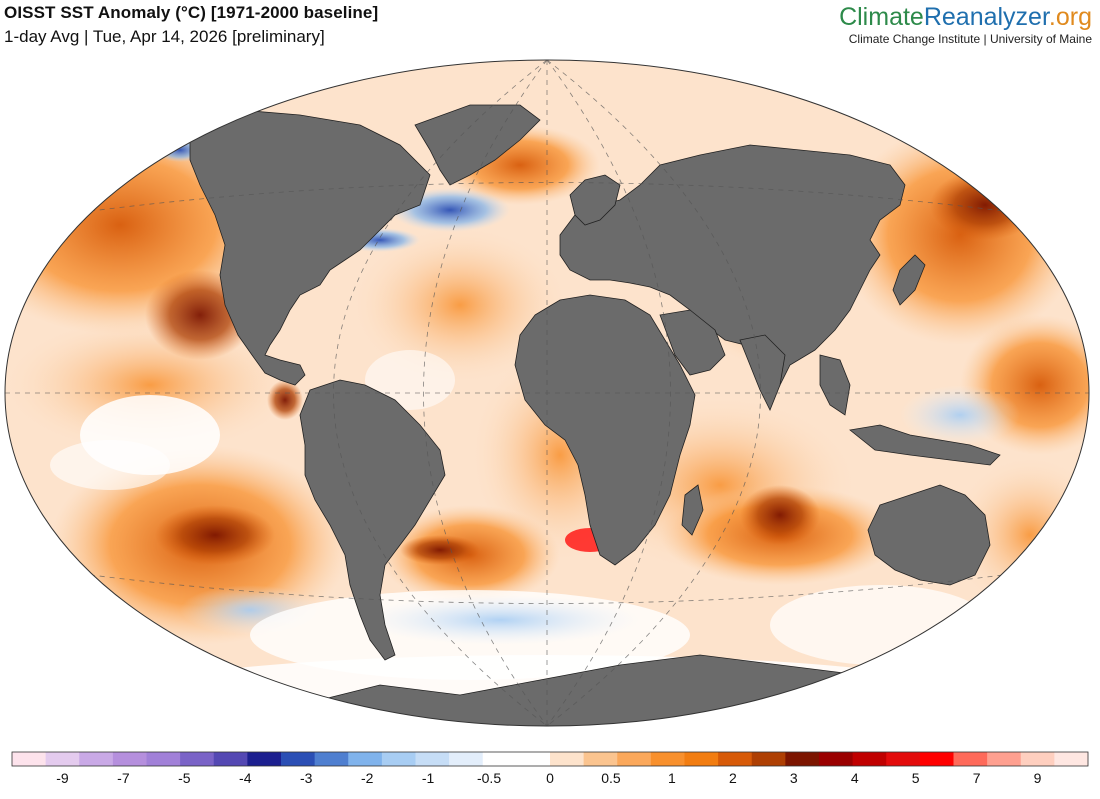 This screenshot has width=1100, height=799. Describe the element at coordinates (306, 778) in the screenshot. I see `colorbar-tick-label: -3` at that location.